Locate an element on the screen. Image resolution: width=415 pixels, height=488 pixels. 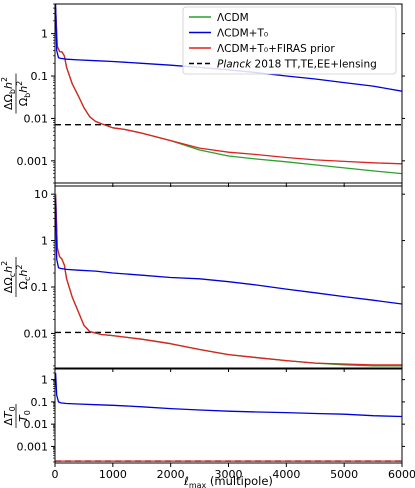
legend-label-lcdm_t0_firas: ΛCDM+T₀+FIRAS prior is located at coordinates (276, 49).